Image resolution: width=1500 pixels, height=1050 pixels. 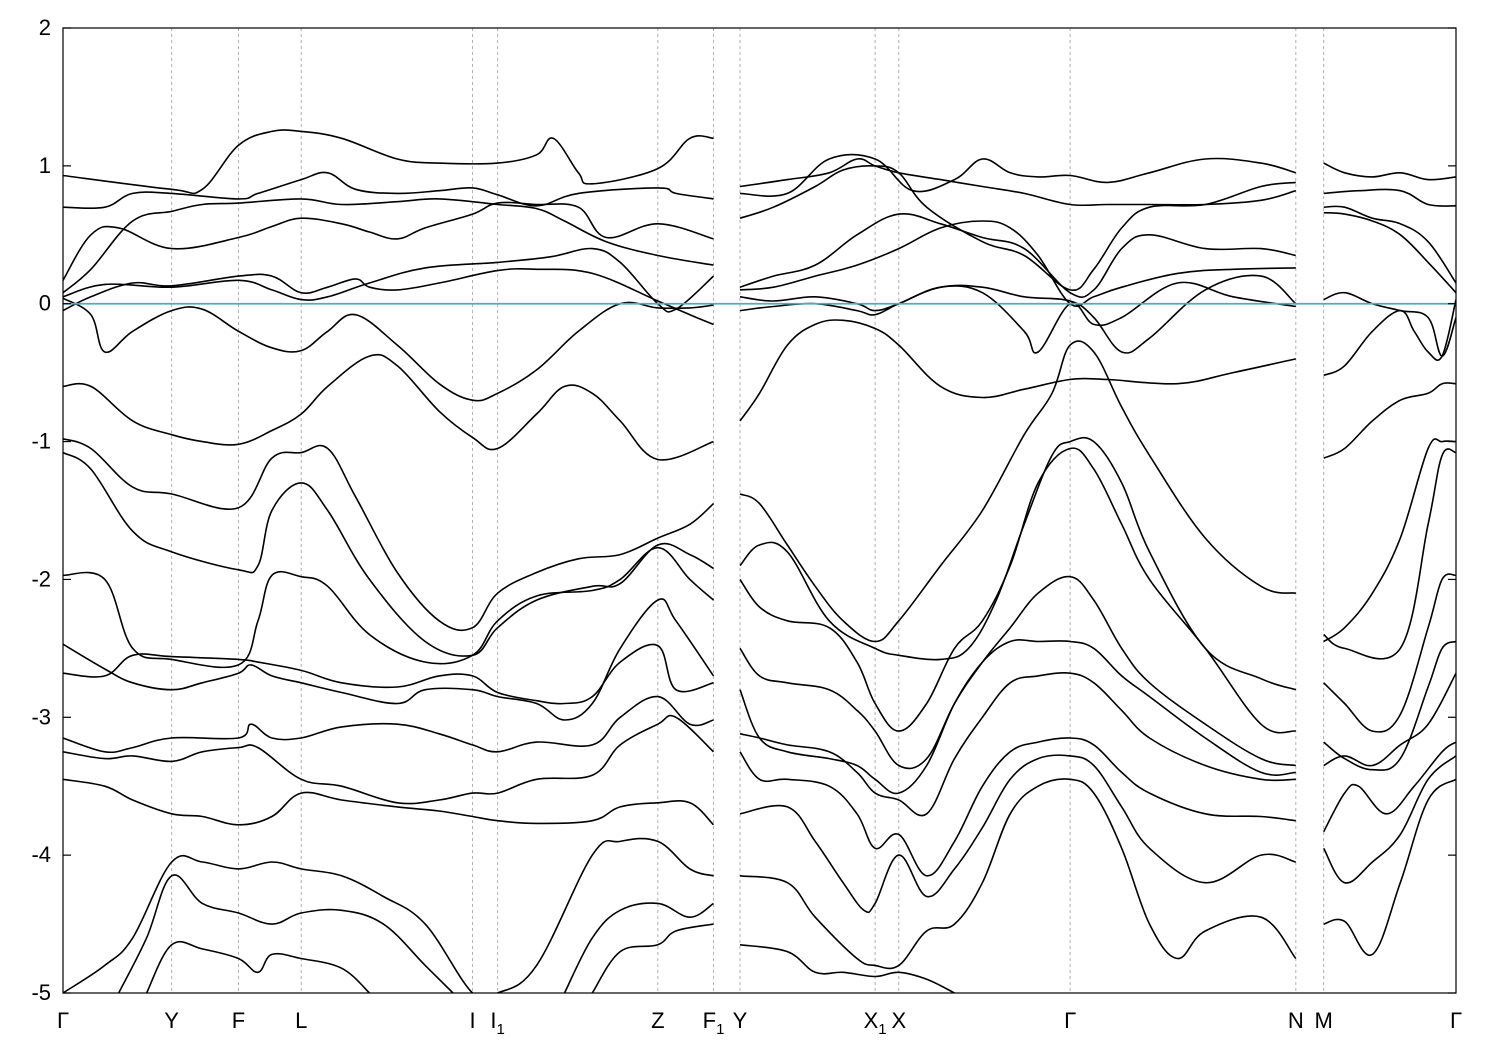 What do you see at coordinates (1324, 1020) in the screenshot?
I see `kpoint-label: M` at bounding box center [1324, 1020].